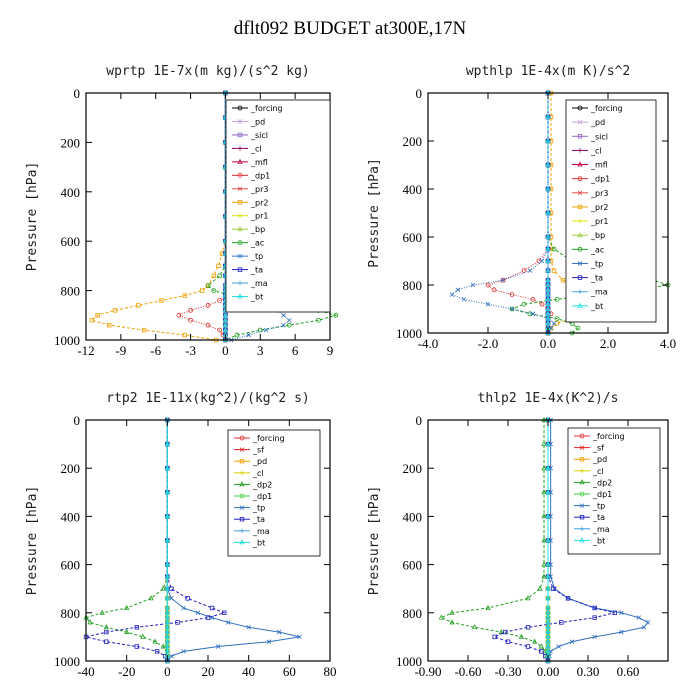 The image size is (700, 700). What do you see at coordinates (126, 671) in the screenshot?
I see `x-tick-label: -20` at bounding box center [126, 671].